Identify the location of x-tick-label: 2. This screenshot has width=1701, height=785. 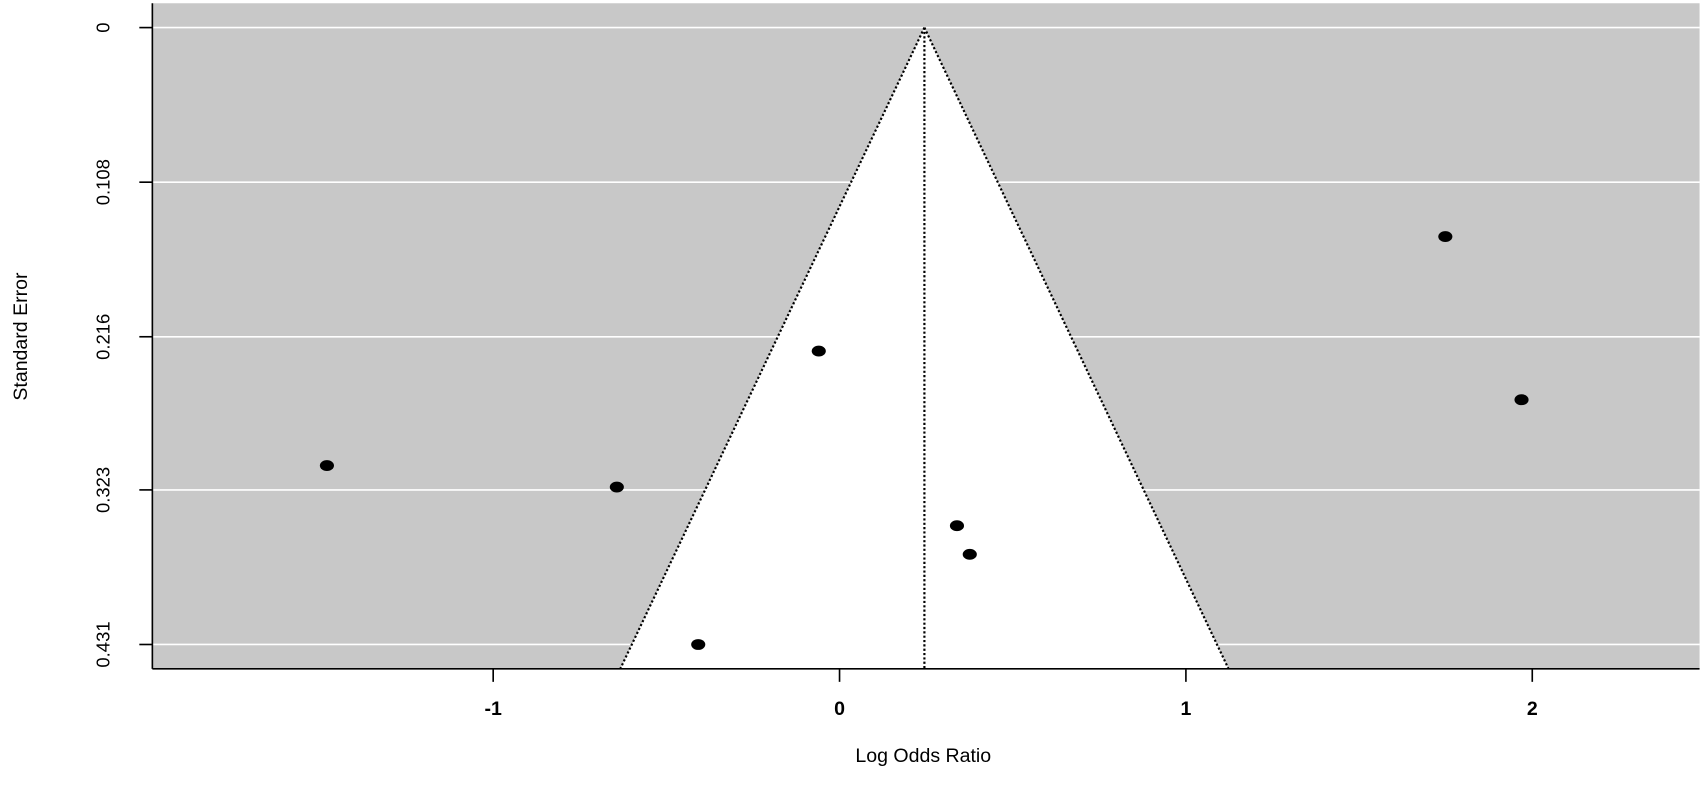
(1532, 709).